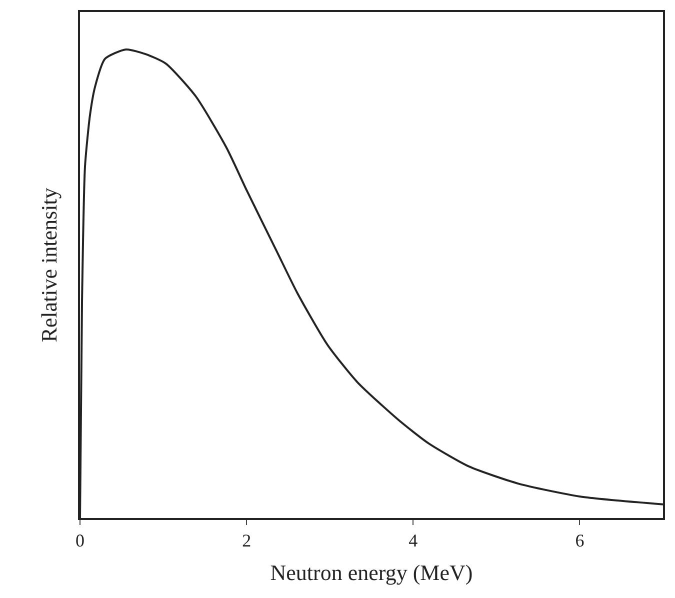  Describe the element at coordinates (579, 540) in the screenshot. I see `x-tick-label: 6` at that location.